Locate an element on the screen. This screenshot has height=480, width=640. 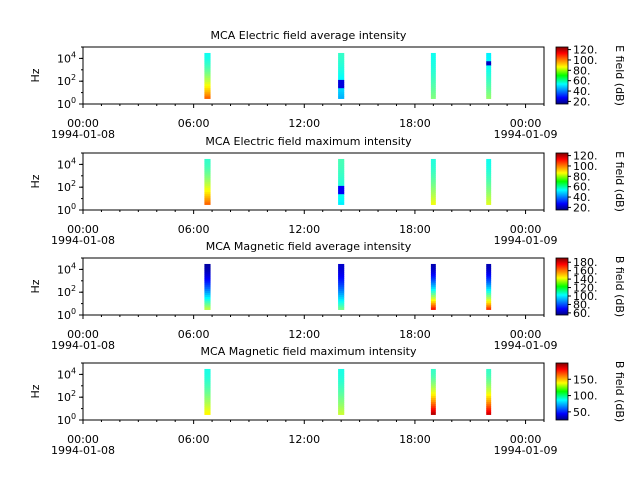
colorbar-tick-label: 20. is located at coordinates (582, 101).